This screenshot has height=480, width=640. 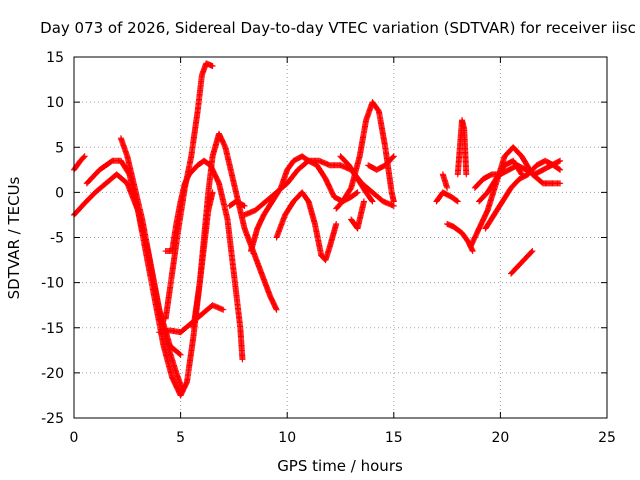 I want to click on y-tick-label: 5, so click(x=59, y=148).